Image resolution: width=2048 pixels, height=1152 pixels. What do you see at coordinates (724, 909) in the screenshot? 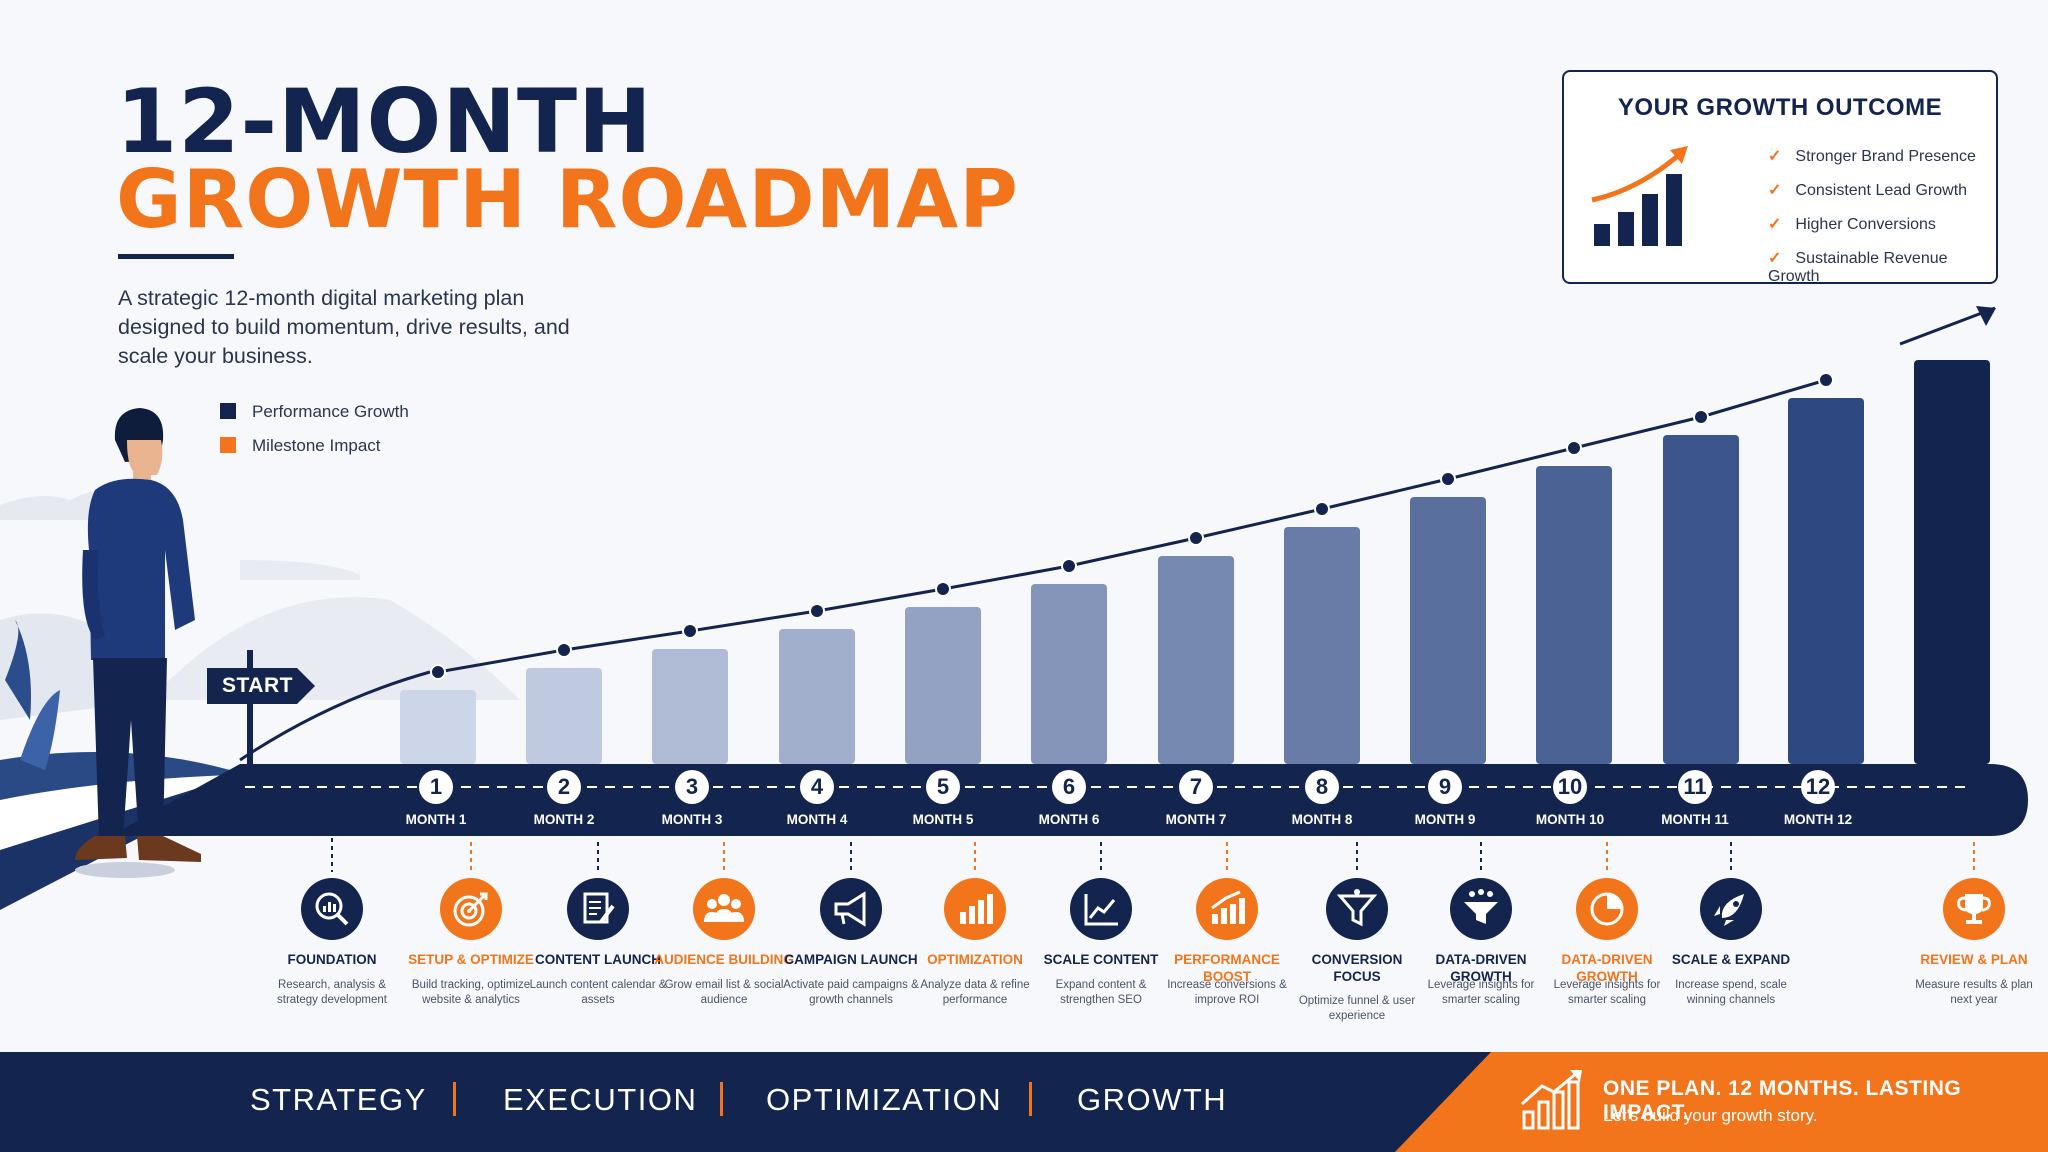
I see `people-icon` at bounding box center [724, 909].